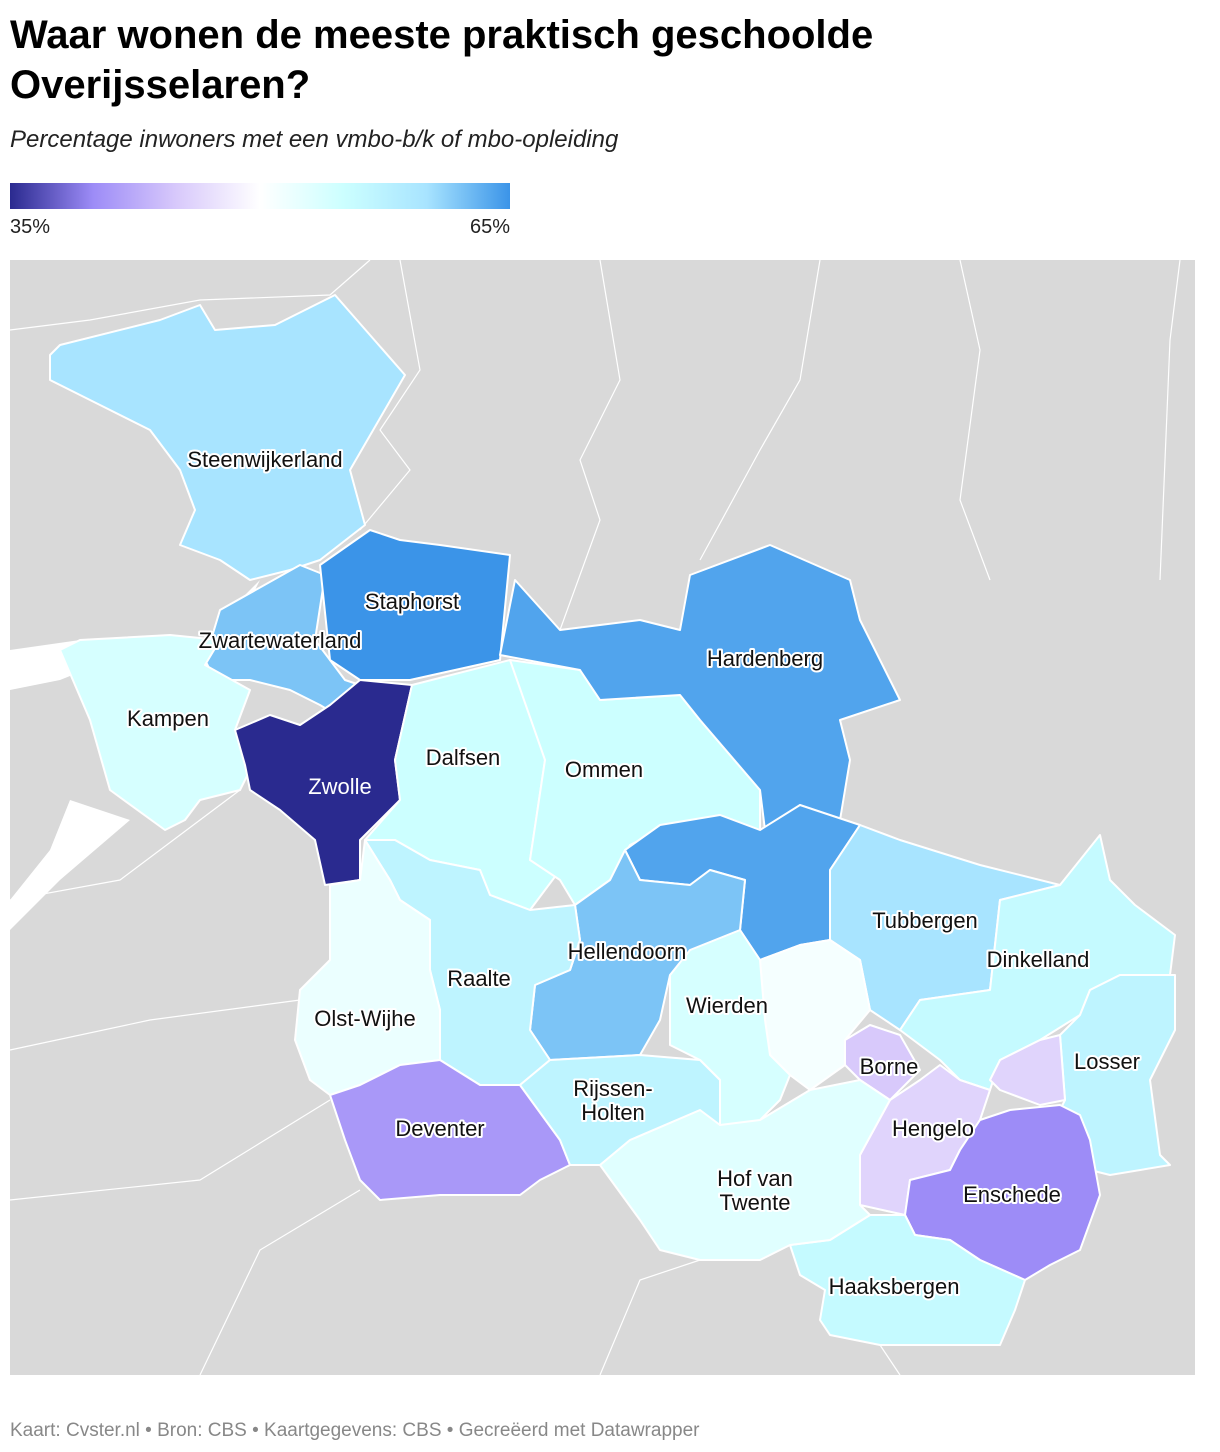  I want to click on region-label: Hof van, so click(755, 1178).